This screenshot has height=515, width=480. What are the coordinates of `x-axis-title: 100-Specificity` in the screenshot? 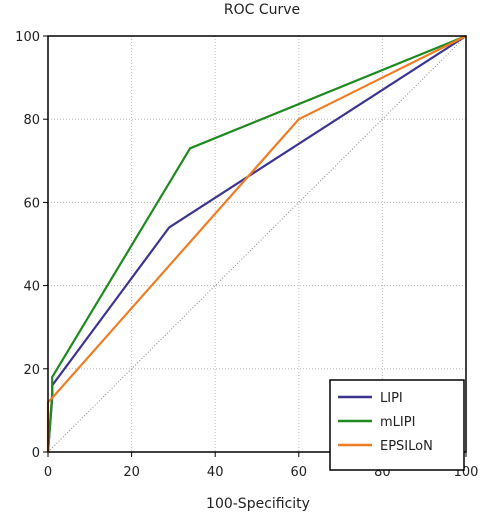 It's located at (258, 504).